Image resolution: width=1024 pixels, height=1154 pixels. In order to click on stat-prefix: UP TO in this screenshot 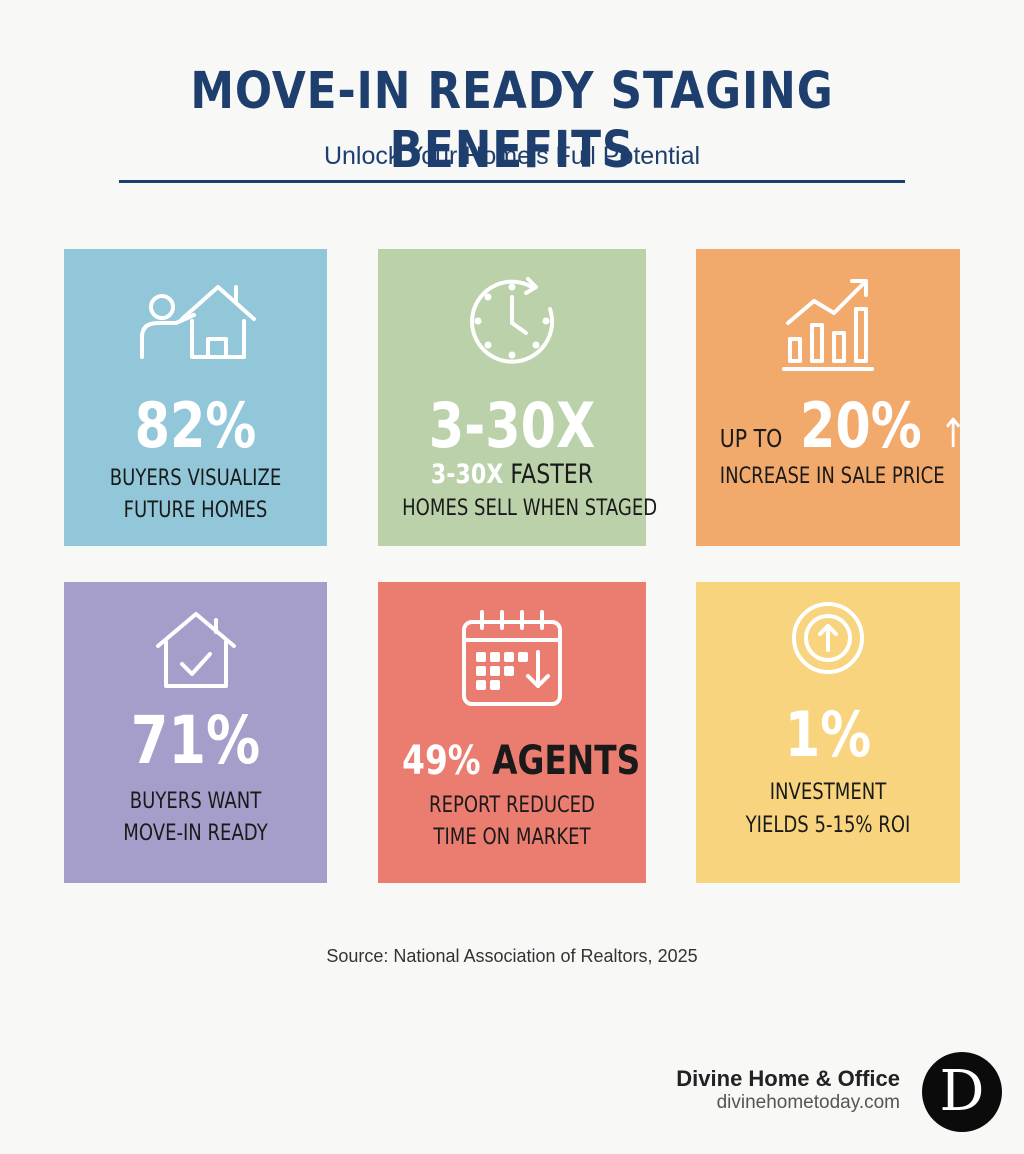, I will do `click(751, 438)`.